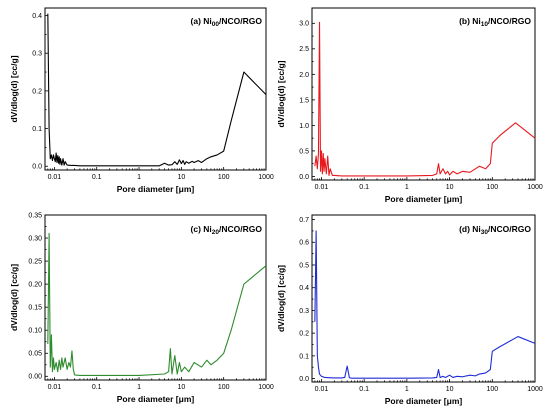 Image resolution: width=550 pixels, height=415 pixels. I want to click on y-tick-label: 0.25, so click(35, 261).